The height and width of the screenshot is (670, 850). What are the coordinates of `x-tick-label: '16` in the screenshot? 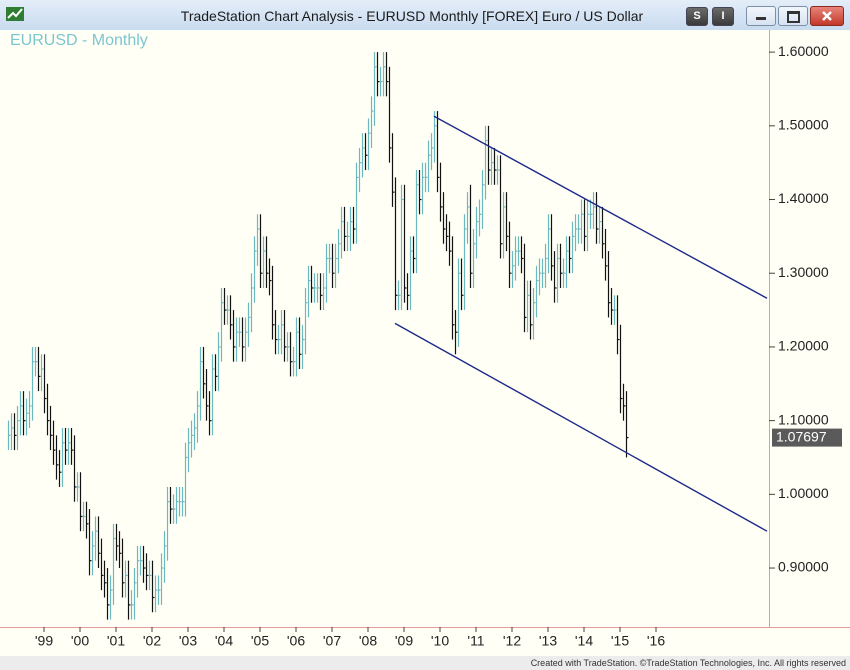 It's located at (656, 641).